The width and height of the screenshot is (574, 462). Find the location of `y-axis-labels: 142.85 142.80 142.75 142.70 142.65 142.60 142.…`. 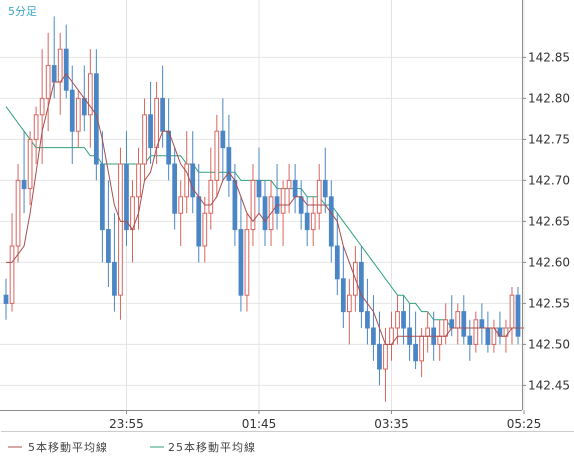

y-axis-labels: 142.85 142.80 142.75 142.70 142.65 142.60 142.… is located at coordinates (546, 221).